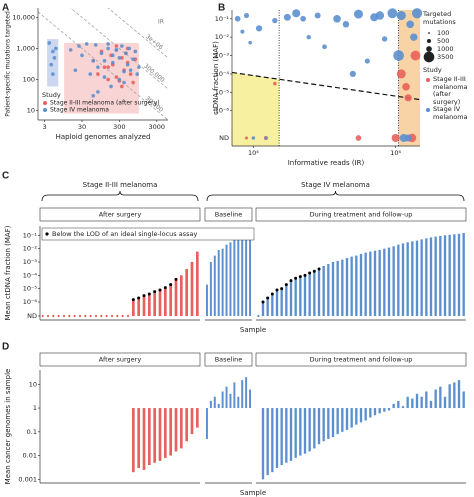  Describe the element at coordinates (30, 262) in the screenshot. I see `y-tick-label: 10⁻³` at that location.